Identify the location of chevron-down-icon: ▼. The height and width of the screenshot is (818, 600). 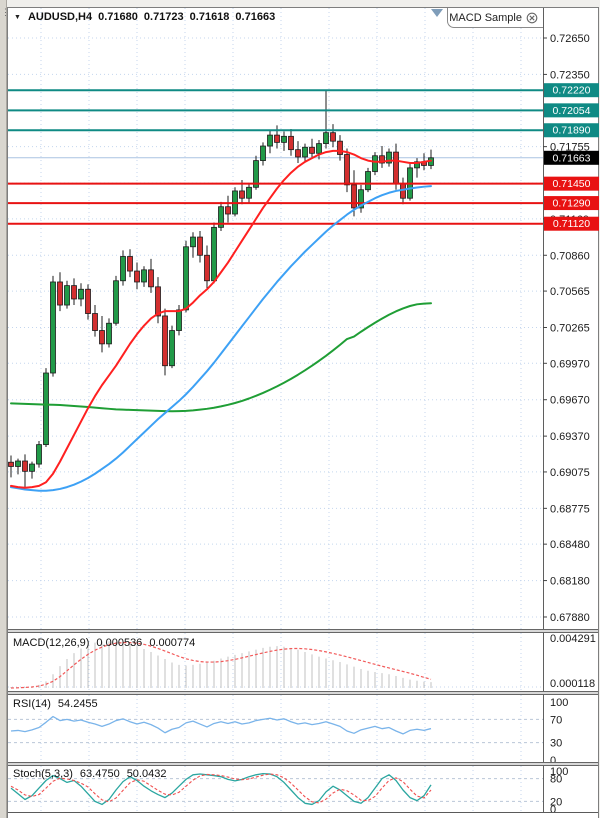
(17, 17).